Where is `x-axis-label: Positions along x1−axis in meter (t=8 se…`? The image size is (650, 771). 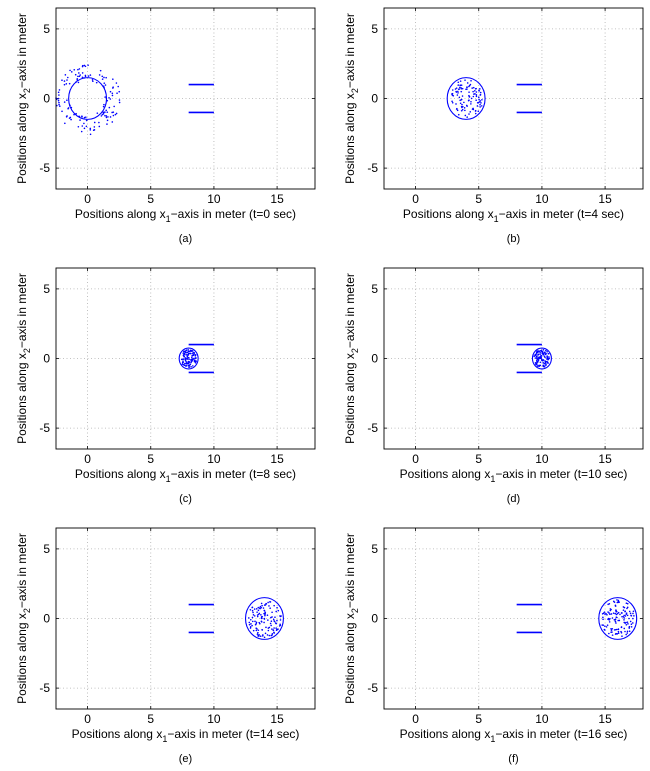 x-axis-label: Positions along x1−axis in meter (t=8 se… is located at coordinates (185, 475).